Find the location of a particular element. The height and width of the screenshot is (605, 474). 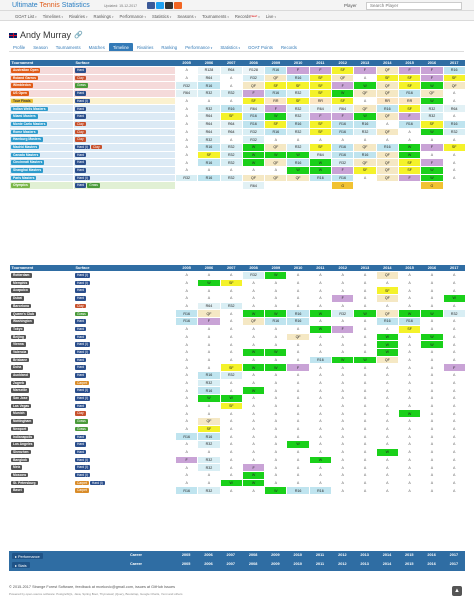

result-cell: R64 is located at coordinates (231, 124).